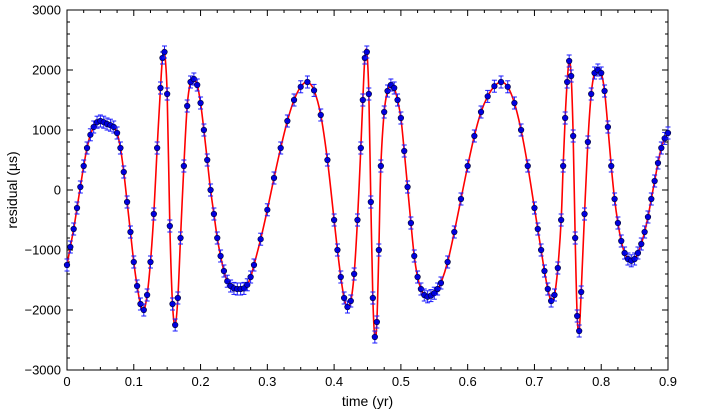 This screenshot has width=714, height=414. I want to click on x-tick-label: 0.3, so click(267, 381).